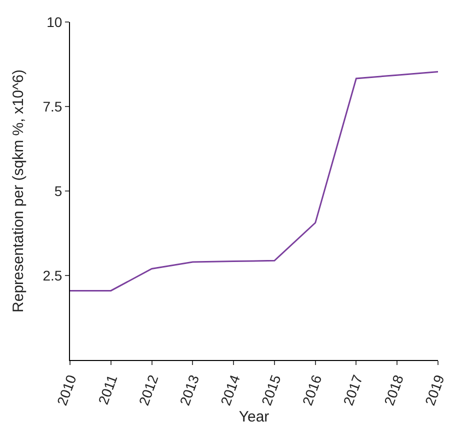 Image resolution: width=459 pixels, height=434 pixels. I want to click on x-axis-title: Year, so click(254, 417).